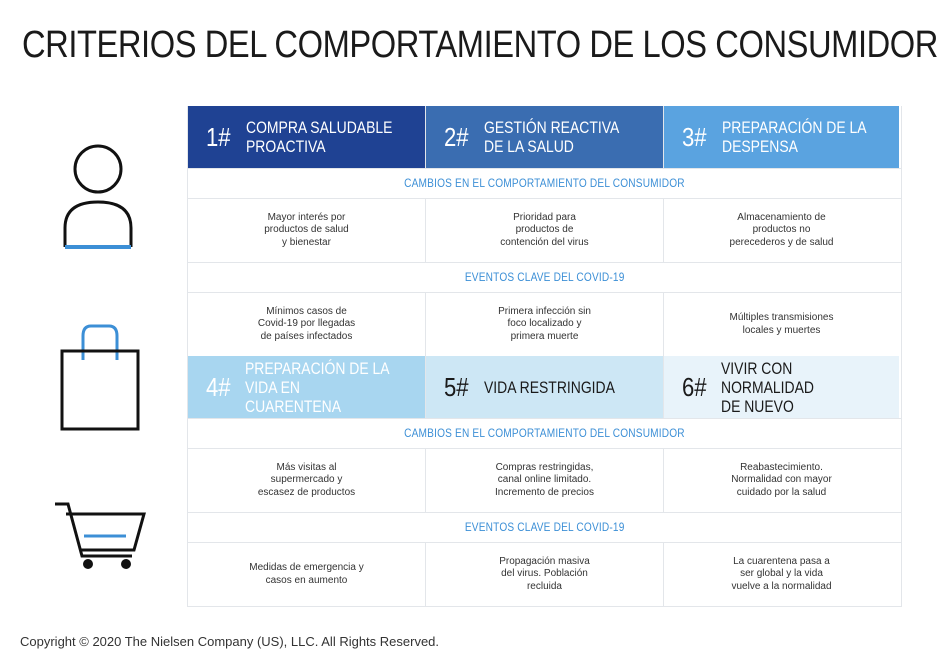 This screenshot has height=672, width=938. I want to click on stage-label: VIDA RESTRINGIDA, so click(549, 387).